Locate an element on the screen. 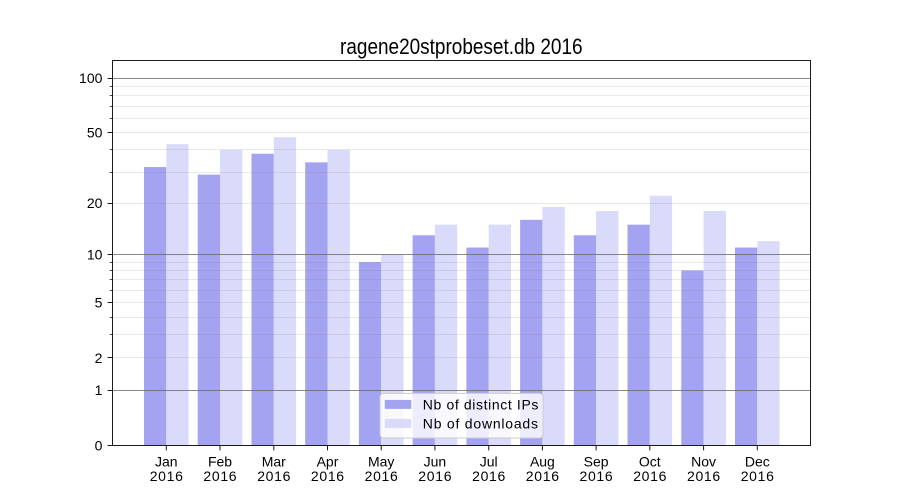 The height and width of the screenshot is (500, 900). svg-text: Nov is located at coordinates (703, 461).